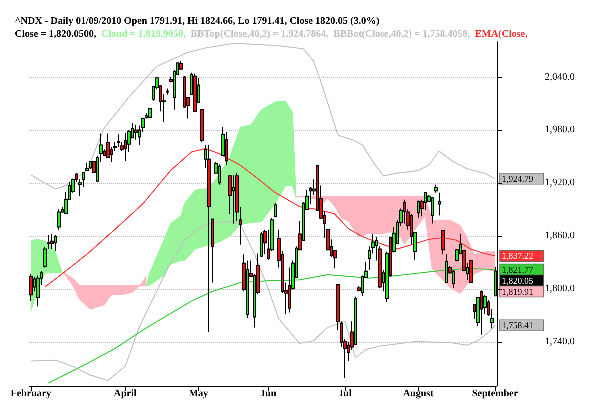  I want to click on y-tick-label: 1,800.0, so click(560, 288).